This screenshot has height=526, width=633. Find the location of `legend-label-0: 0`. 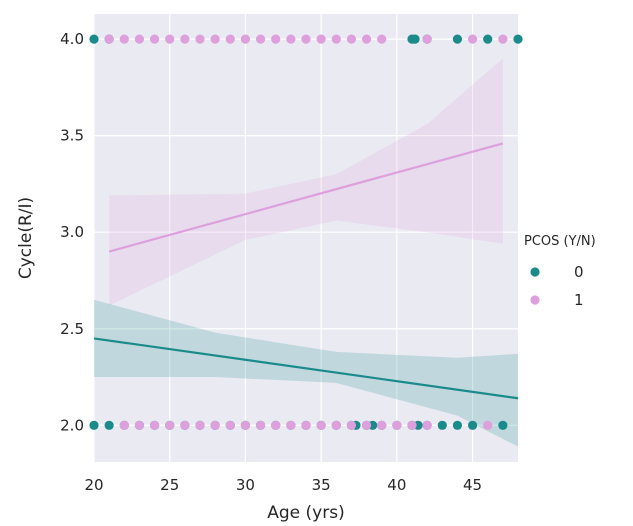

legend-label-0: 0 is located at coordinates (579, 272).